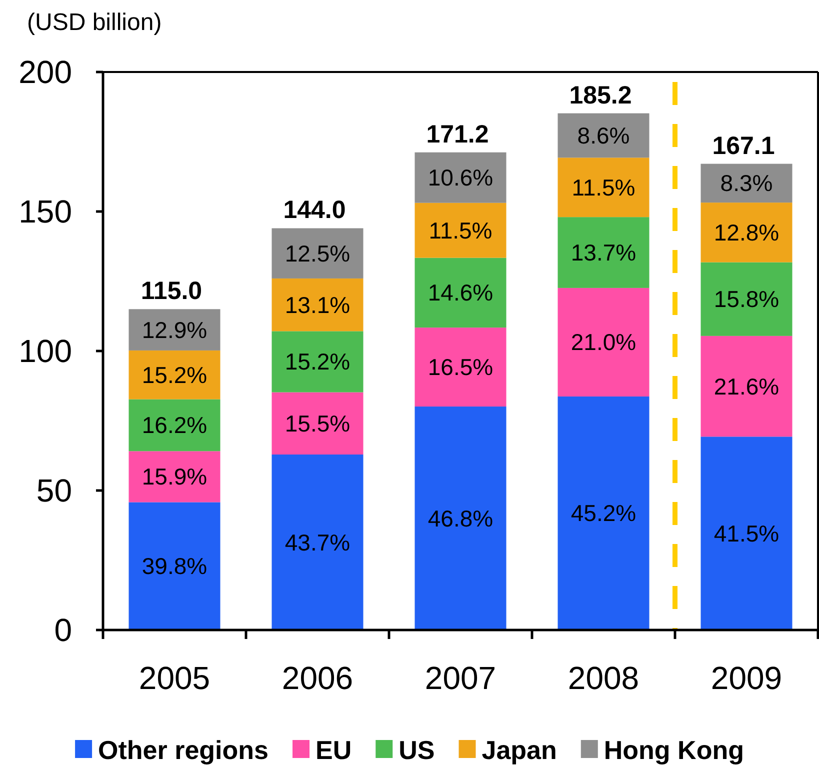 This screenshot has width=819, height=771. I want to click on legend-label: EU, so click(334, 750).